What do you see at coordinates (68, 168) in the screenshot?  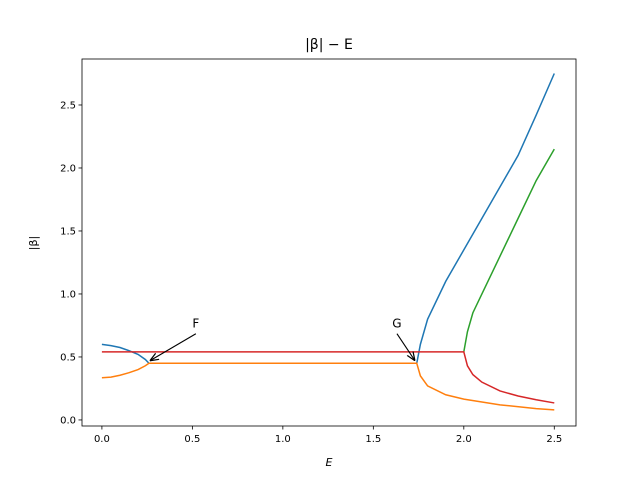 I see `y-tick-label: 2.0` at bounding box center [68, 168].